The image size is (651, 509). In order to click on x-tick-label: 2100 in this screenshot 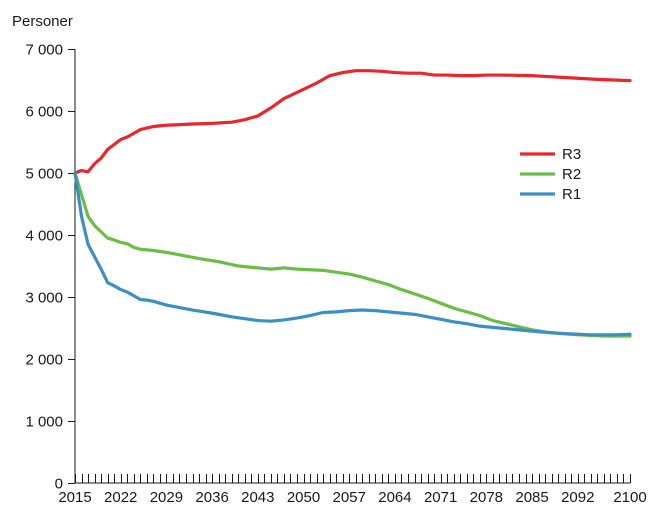, I will do `click(629, 497)`.